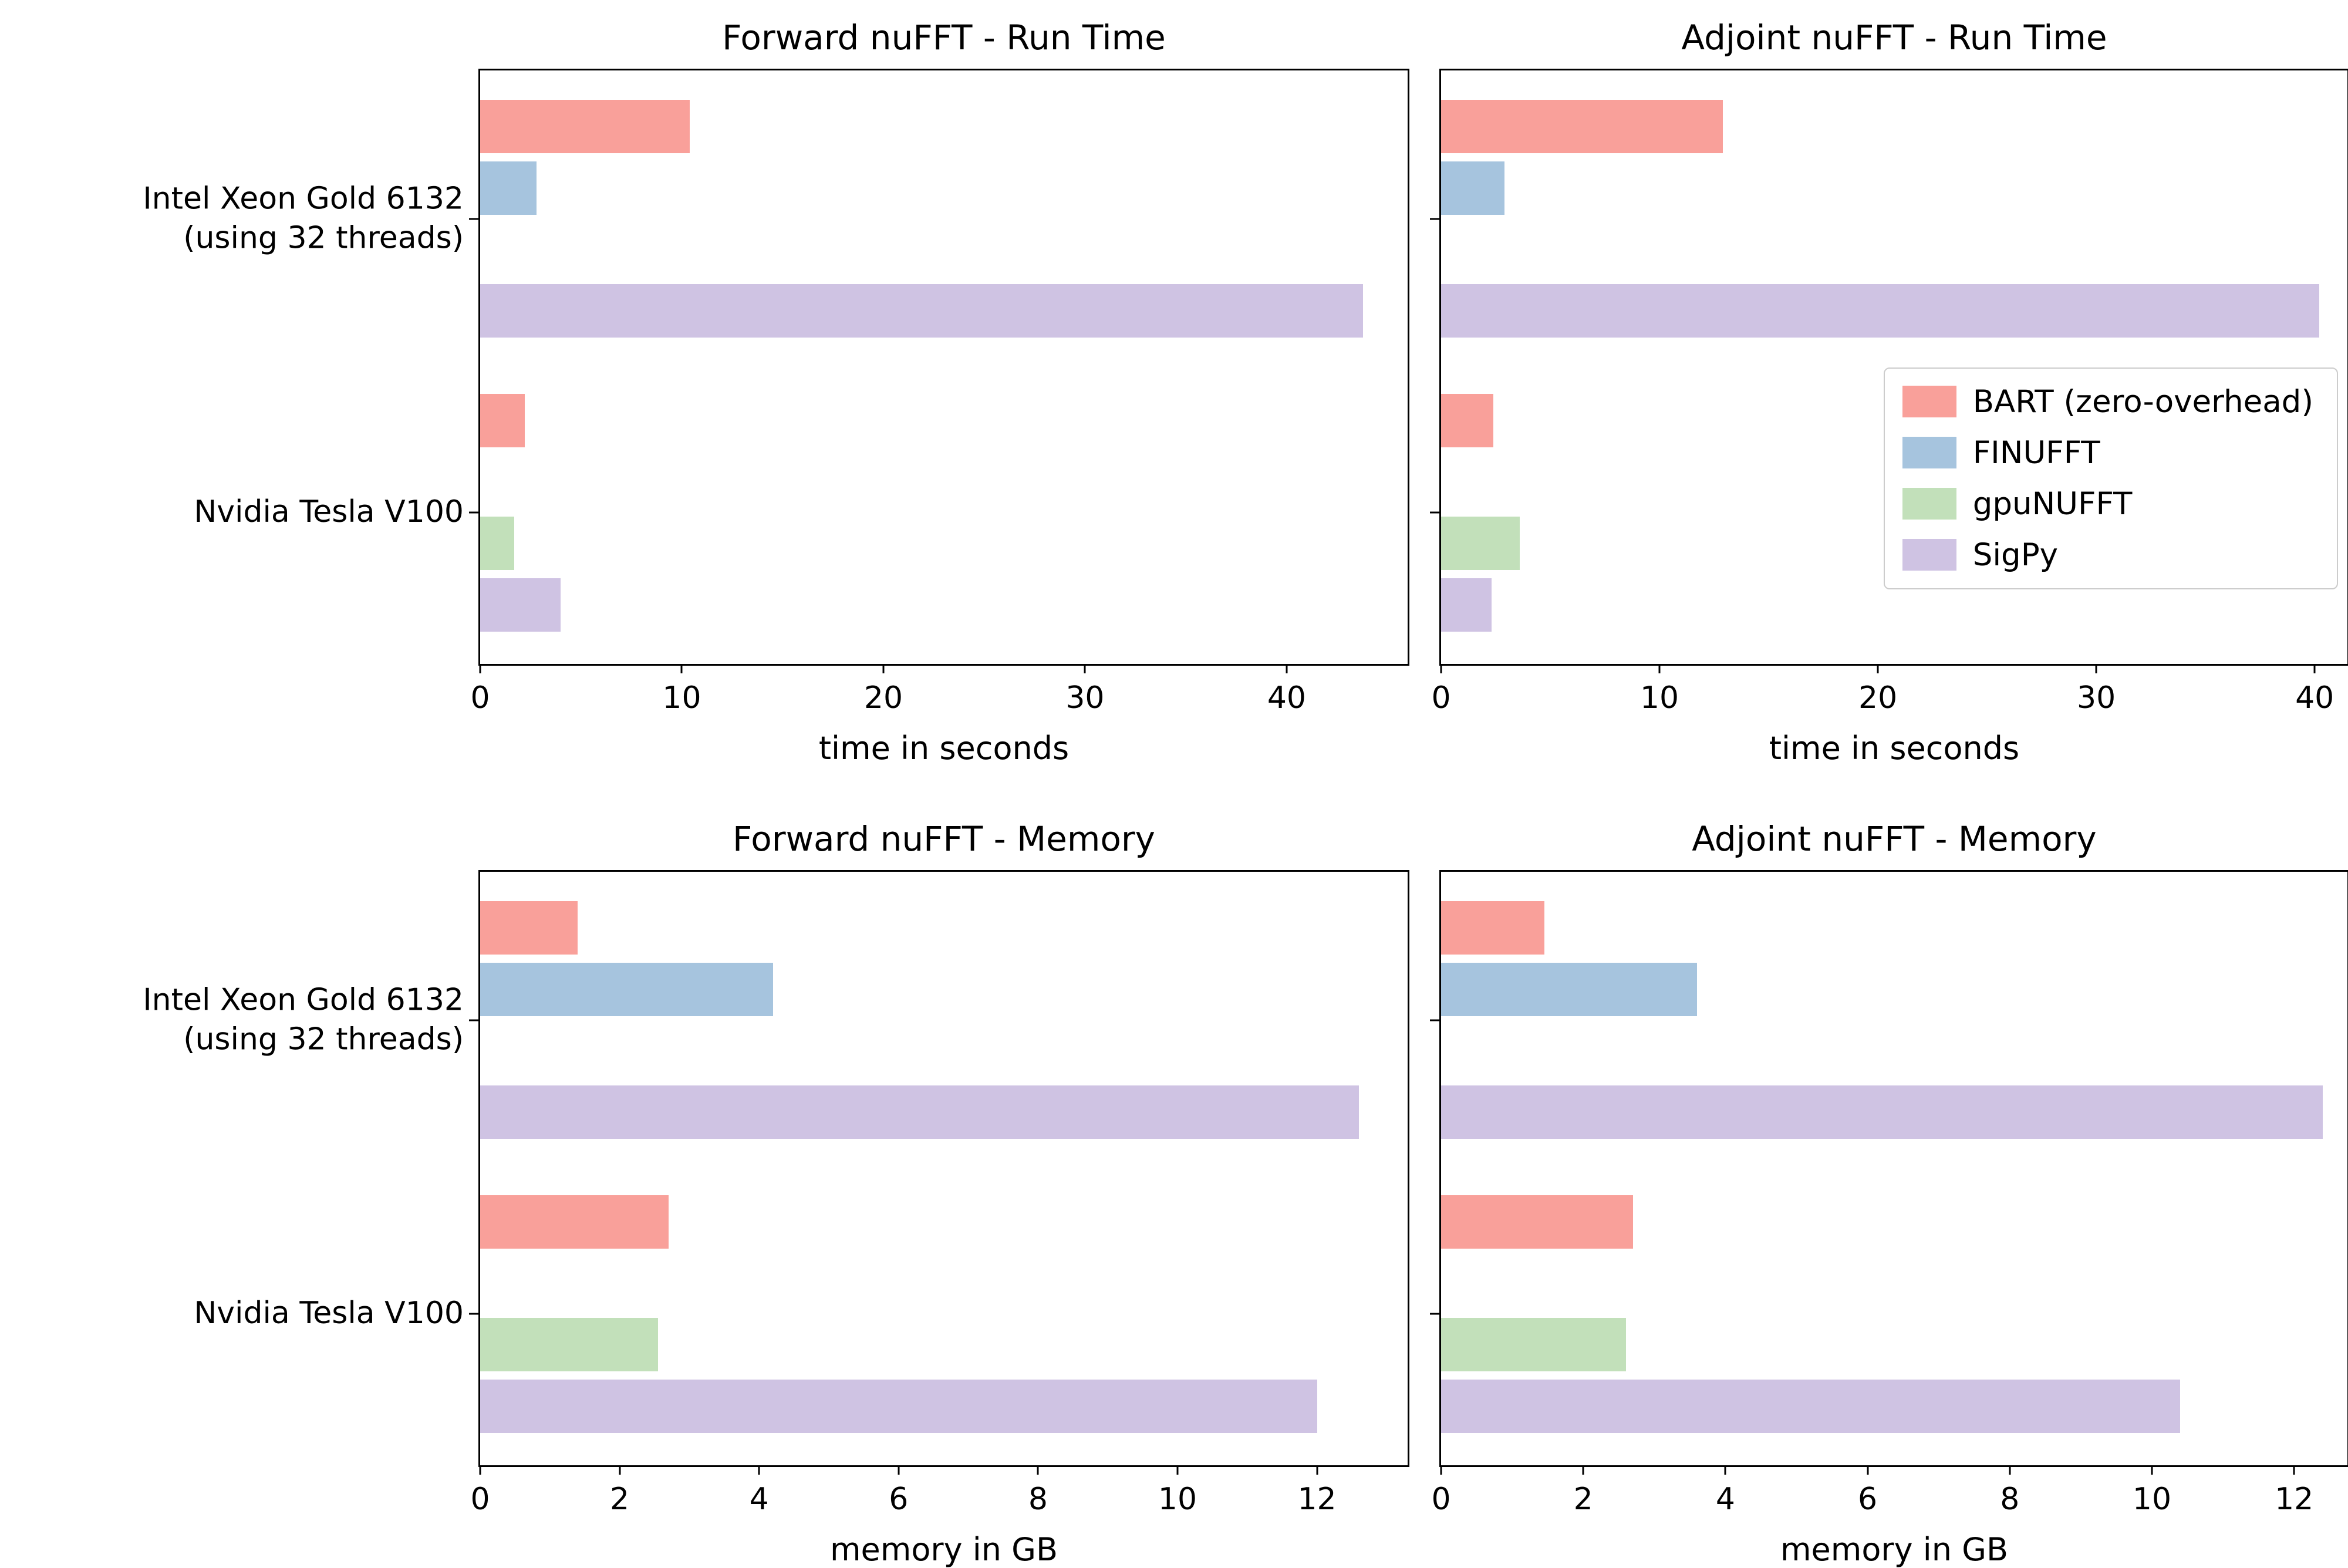  What do you see at coordinates (1929, 401) in the screenshot?
I see `legend-swatch-bart-zero-overhead` at bounding box center [1929, 401].